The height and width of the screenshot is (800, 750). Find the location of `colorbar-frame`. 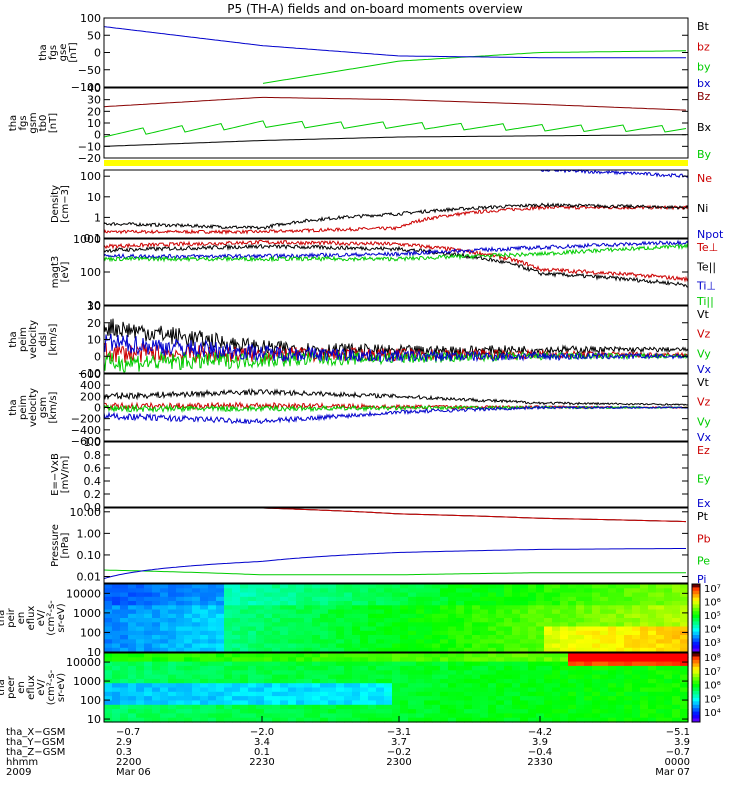

colorbar-frame is located at coordinates (696, 687).